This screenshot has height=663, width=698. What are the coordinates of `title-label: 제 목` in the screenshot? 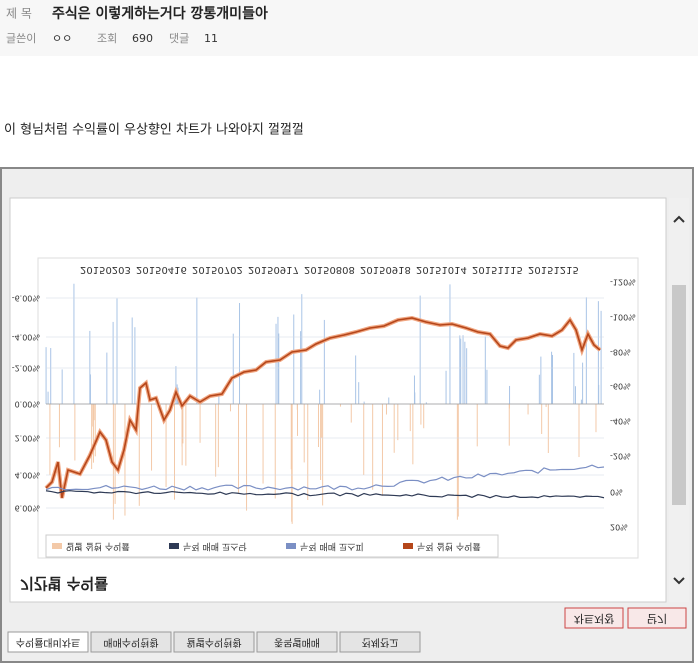 It's located at (19, 14).